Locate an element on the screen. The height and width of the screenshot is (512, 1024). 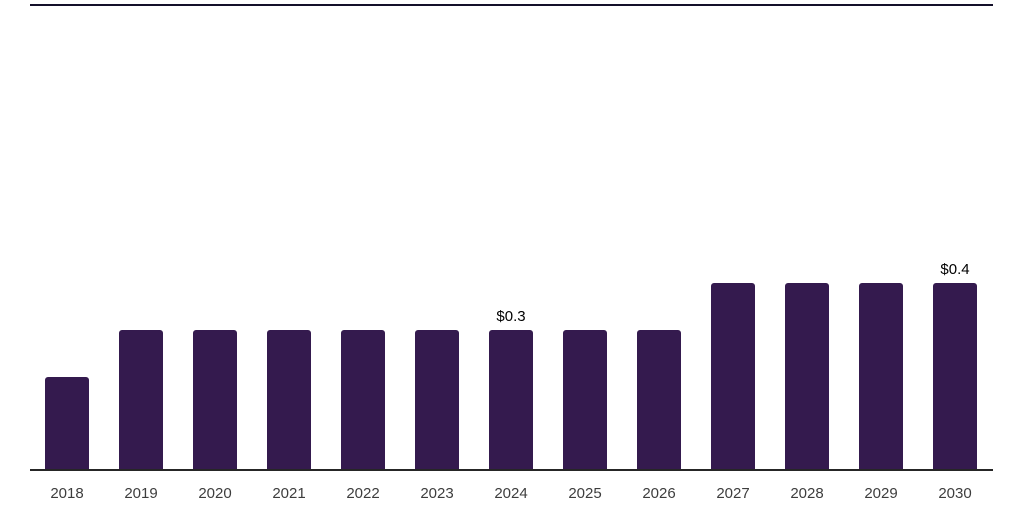
x-tick-label-2018: 2018 is located at coordinates (67, 493).